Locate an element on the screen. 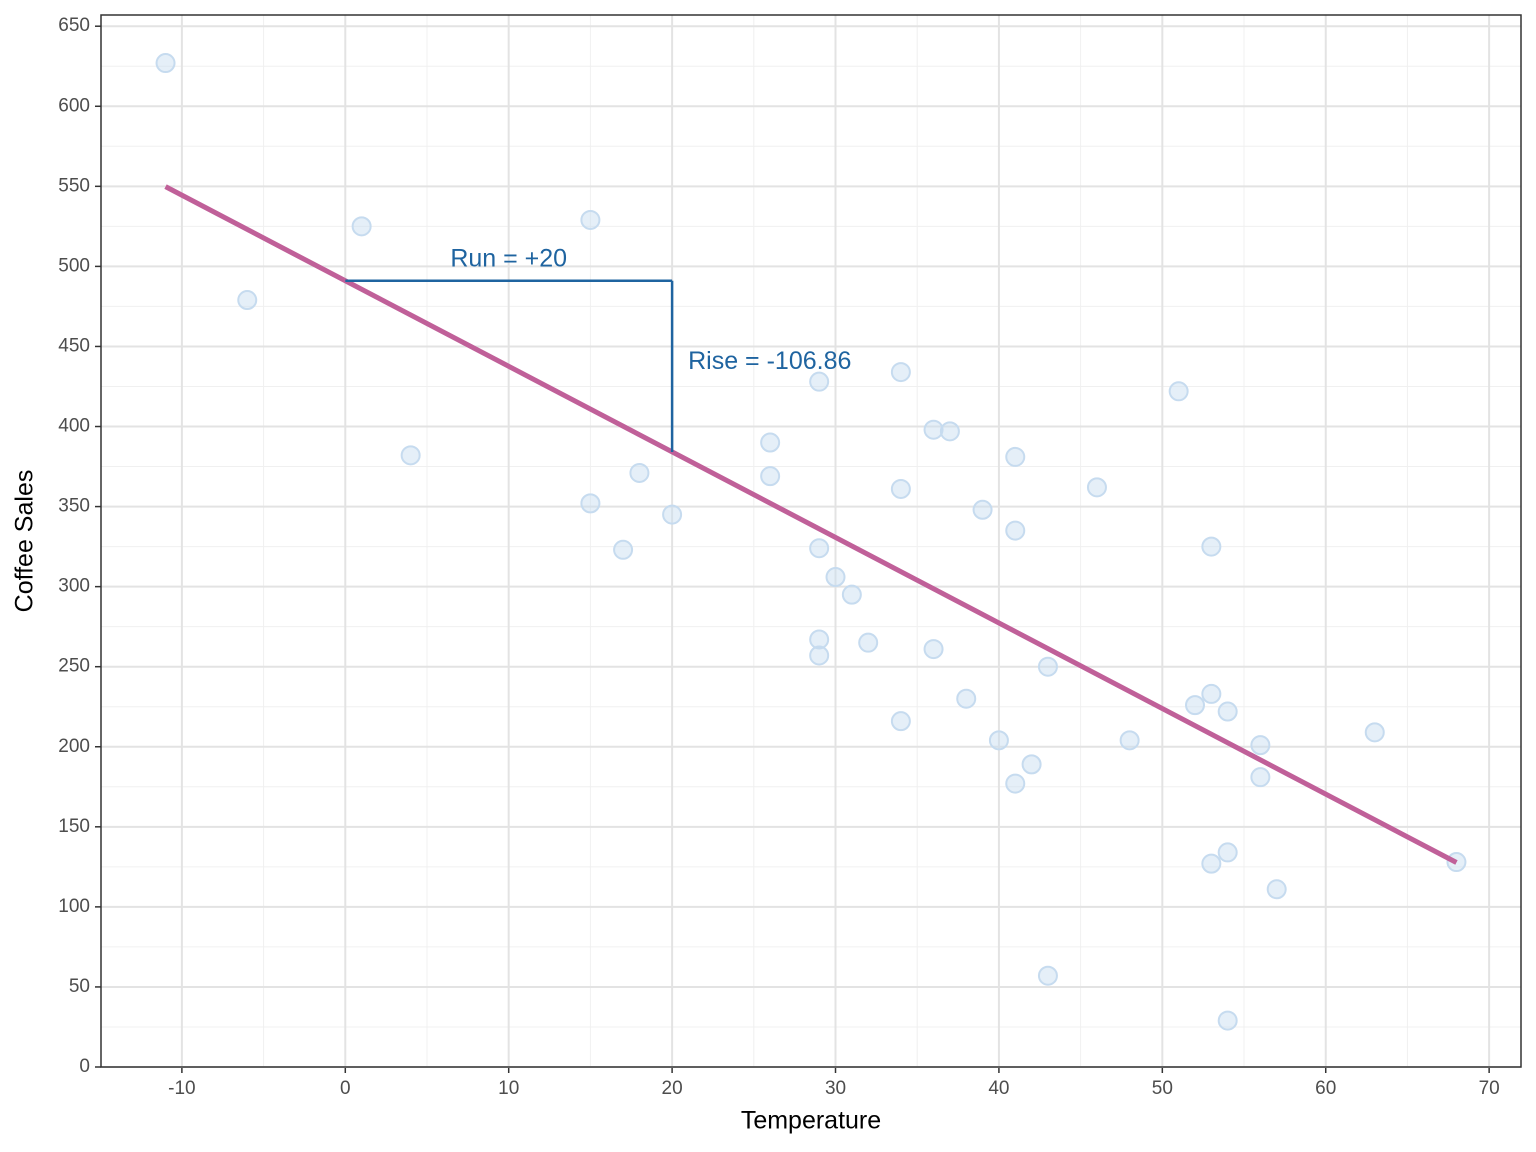 The image size is (1536, 1152). x-tick-label: 30 is located at coordinates (835, 1088).